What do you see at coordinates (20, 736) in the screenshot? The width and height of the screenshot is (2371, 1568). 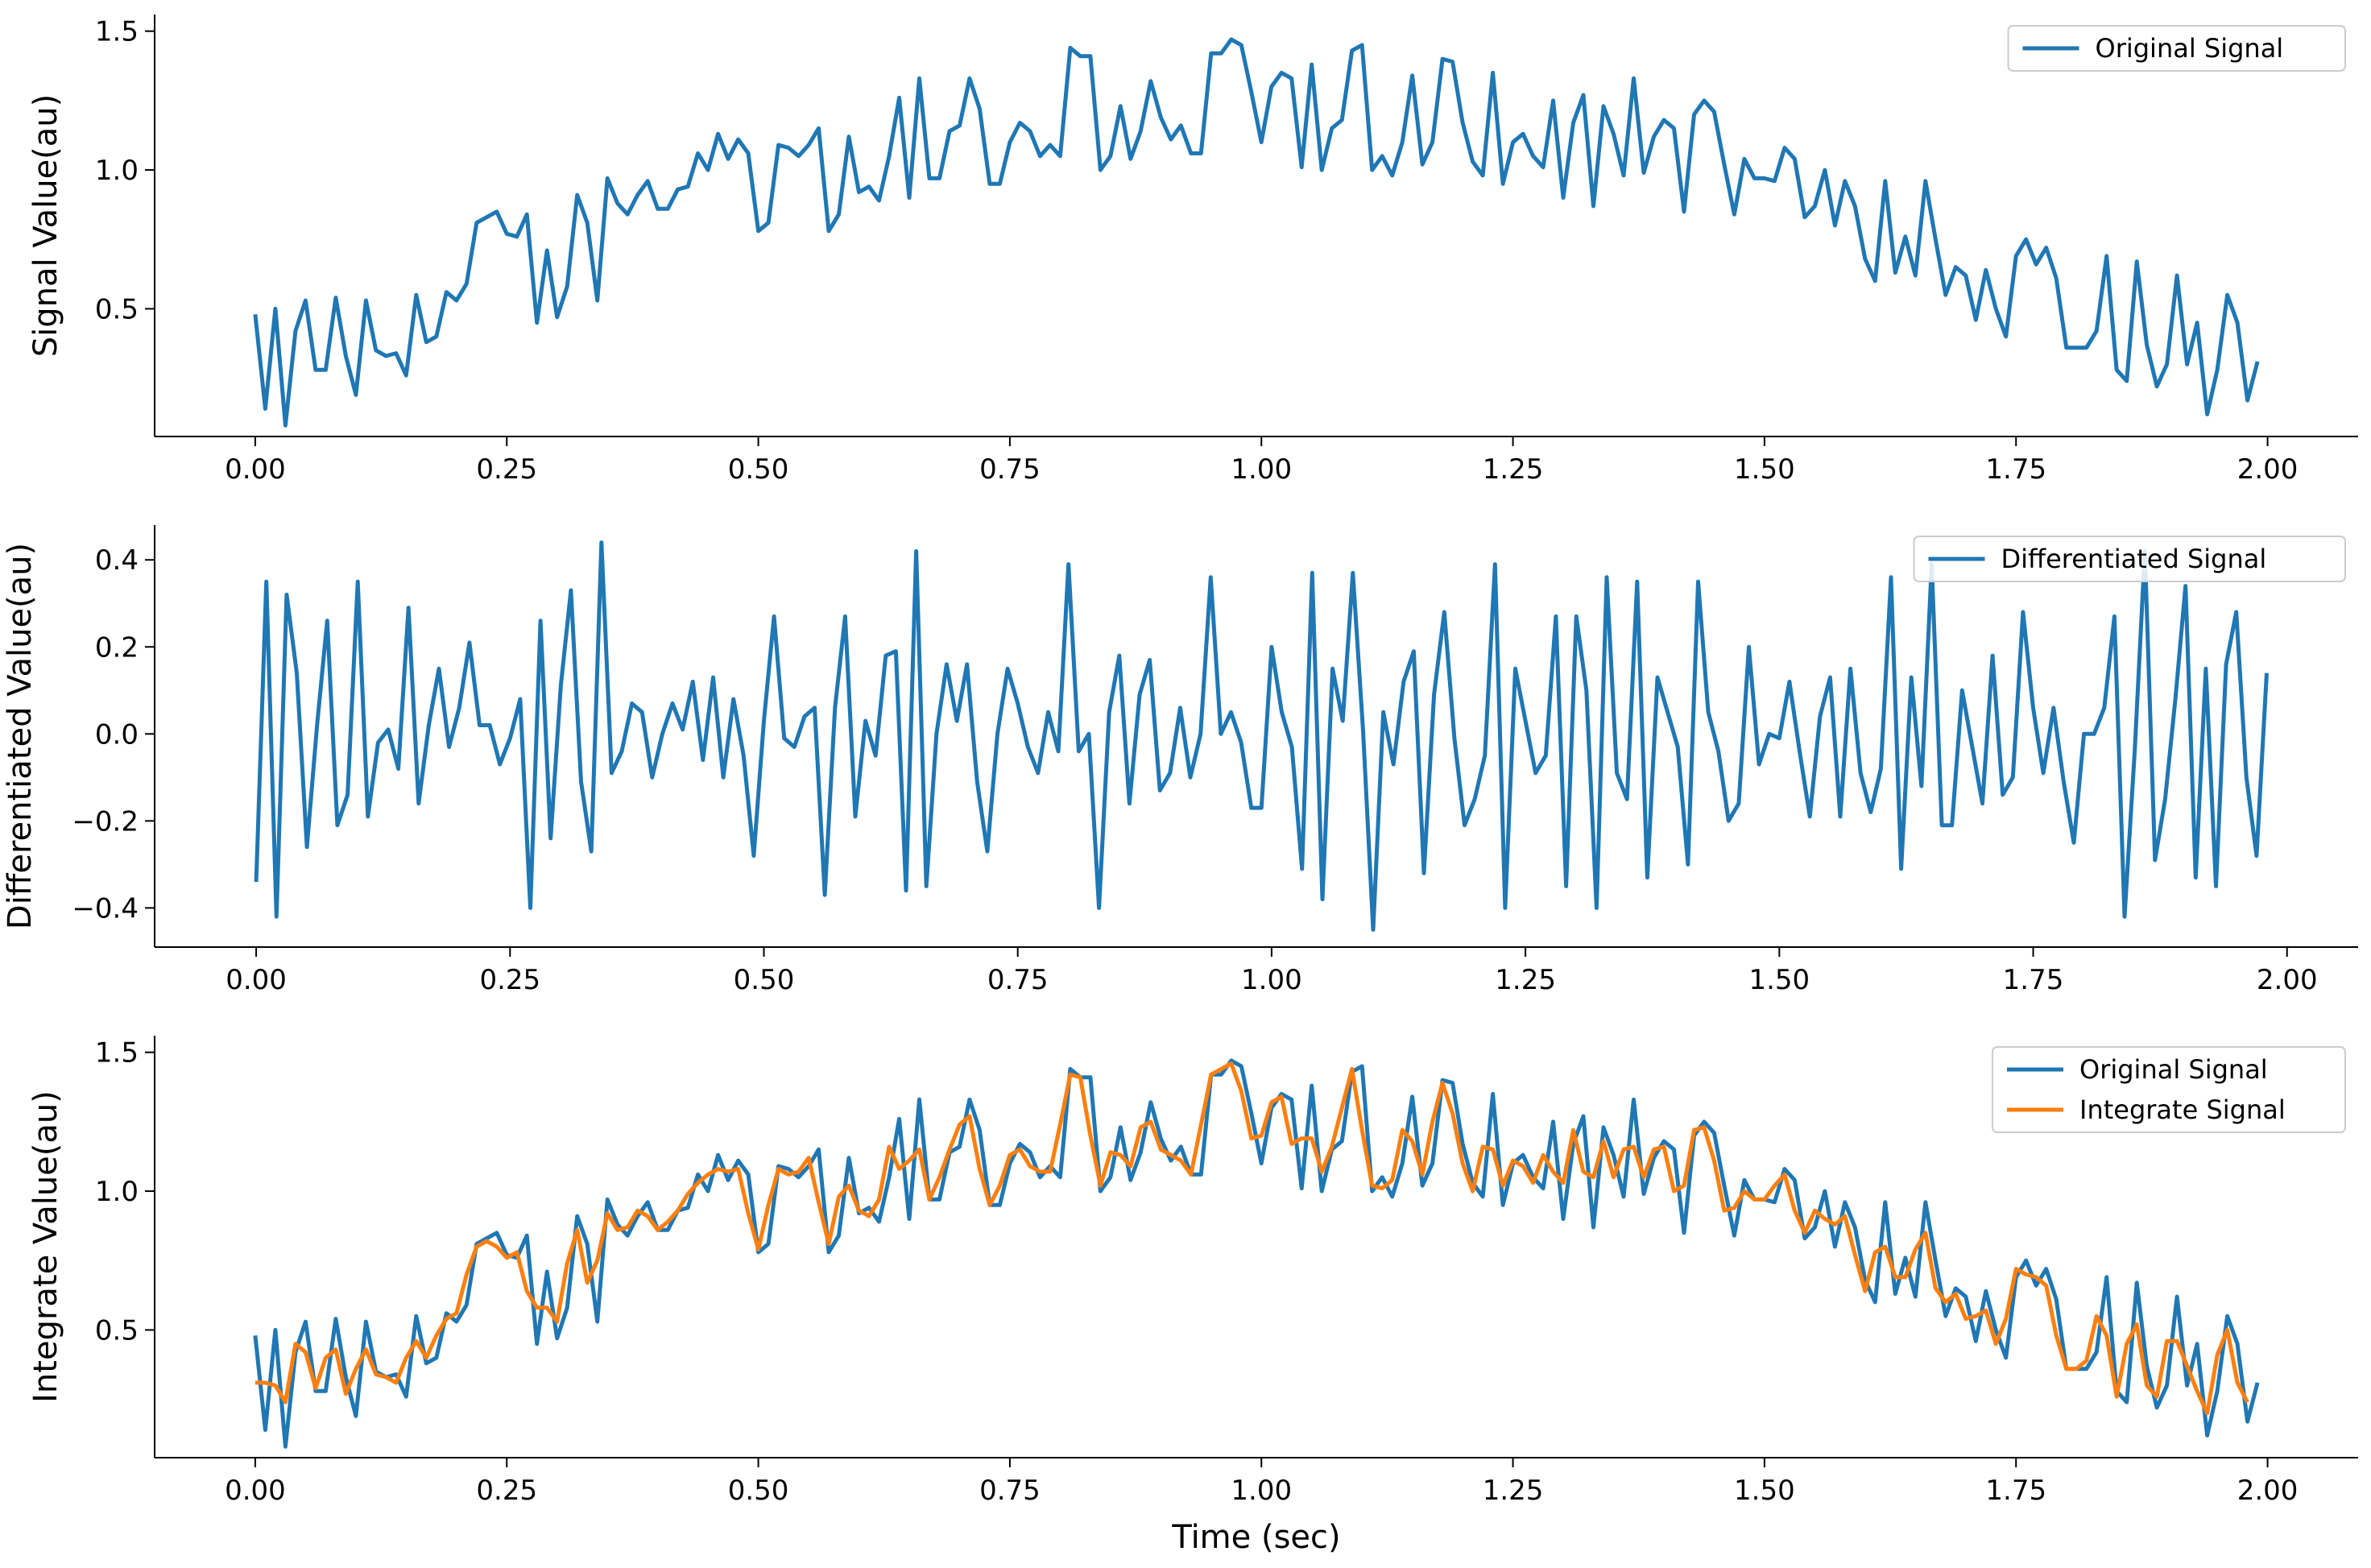 I see `y-axis-label: Differentiated Value(au)` at bounding box center [20, 736].